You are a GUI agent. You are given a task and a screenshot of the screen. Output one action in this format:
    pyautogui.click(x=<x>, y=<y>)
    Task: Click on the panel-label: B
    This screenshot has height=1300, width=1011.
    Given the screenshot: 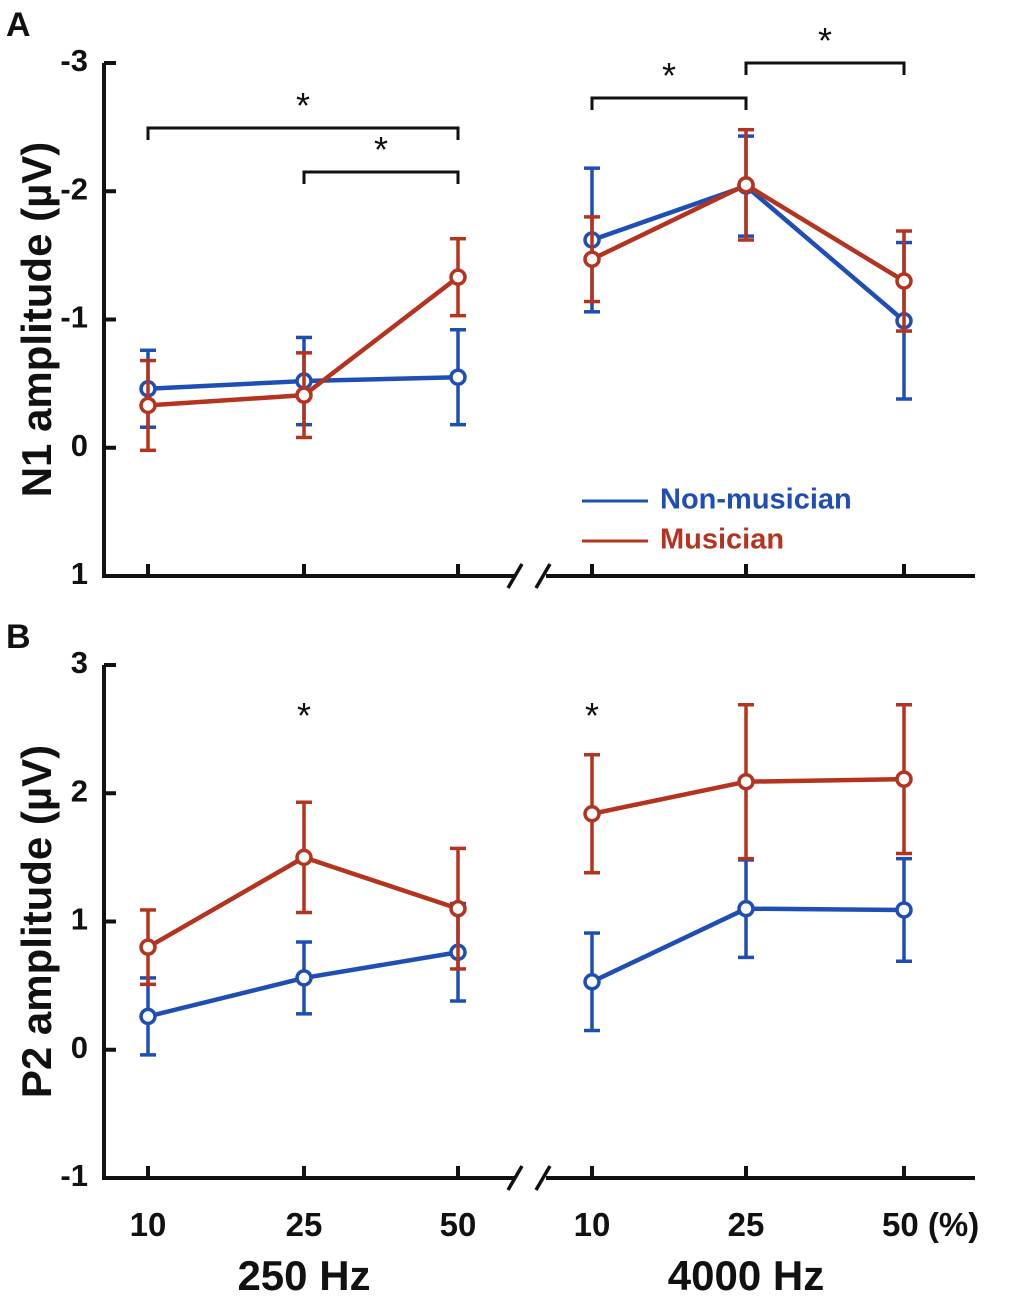 What is the action you would take?
    pyautogui.click(x=18, y=637)
    